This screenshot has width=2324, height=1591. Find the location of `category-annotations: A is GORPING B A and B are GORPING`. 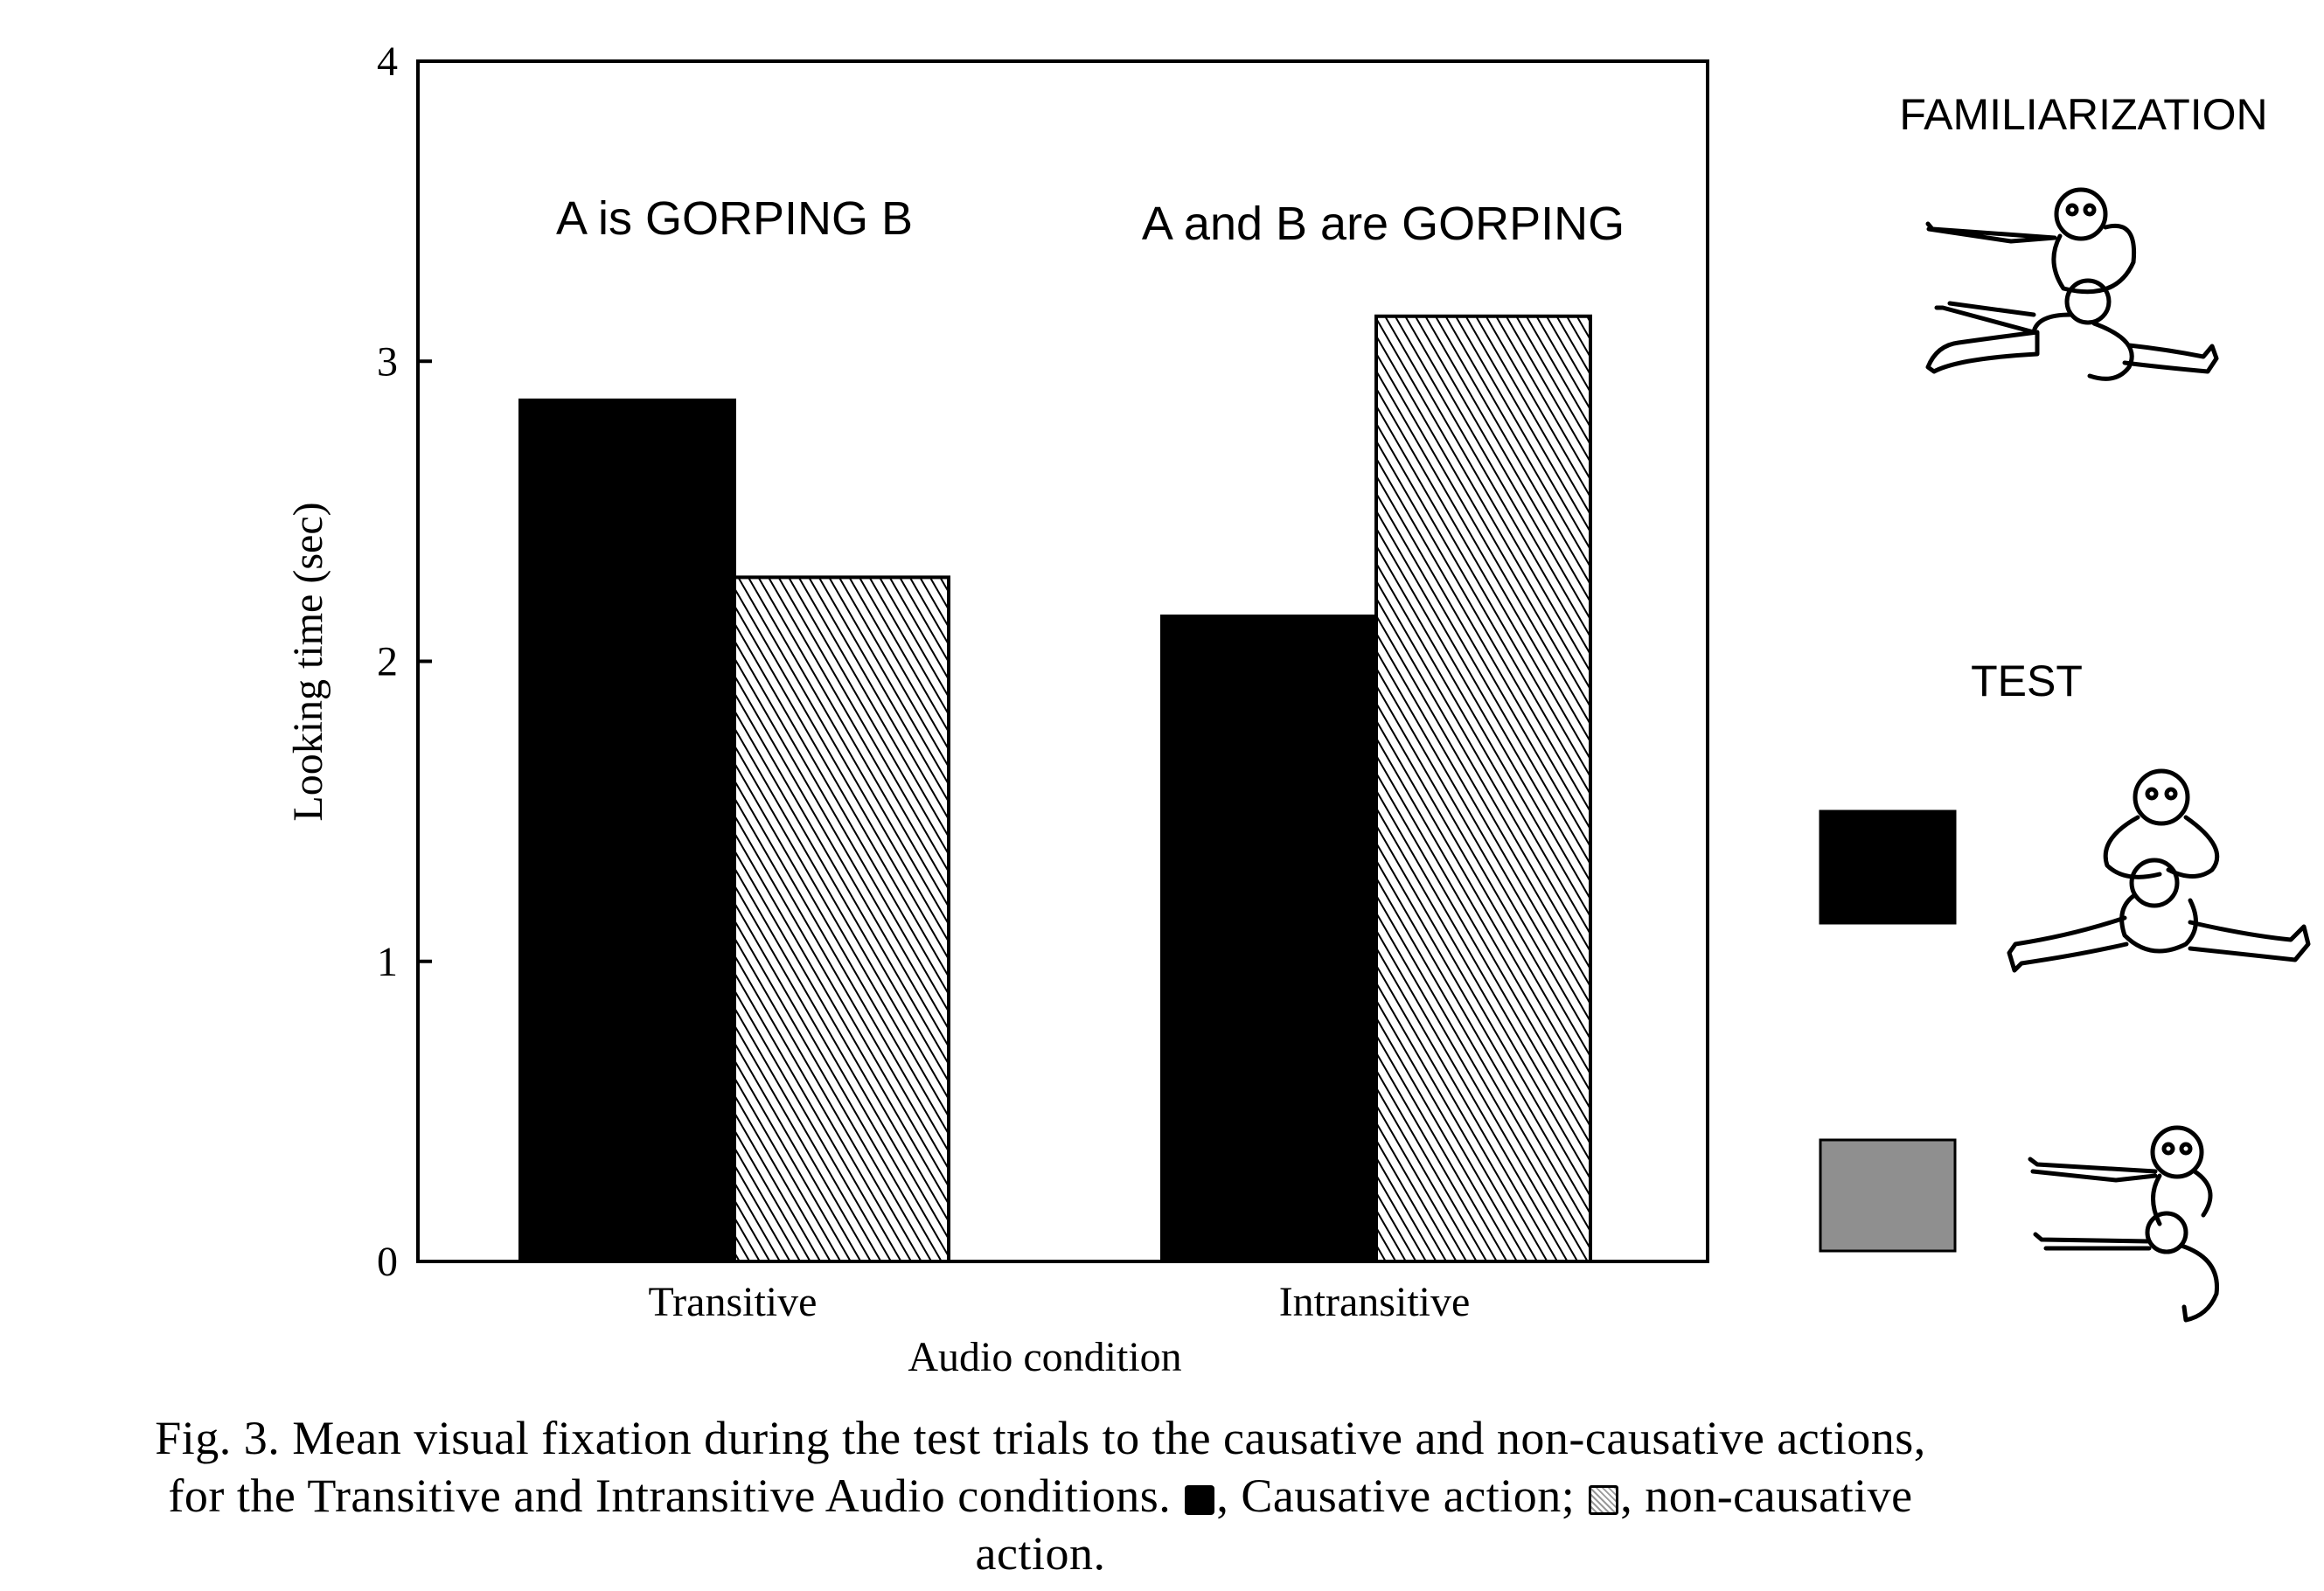

category-annotations: A is GORPING B A and B are GORPING is located at coordinates (1090, 221).